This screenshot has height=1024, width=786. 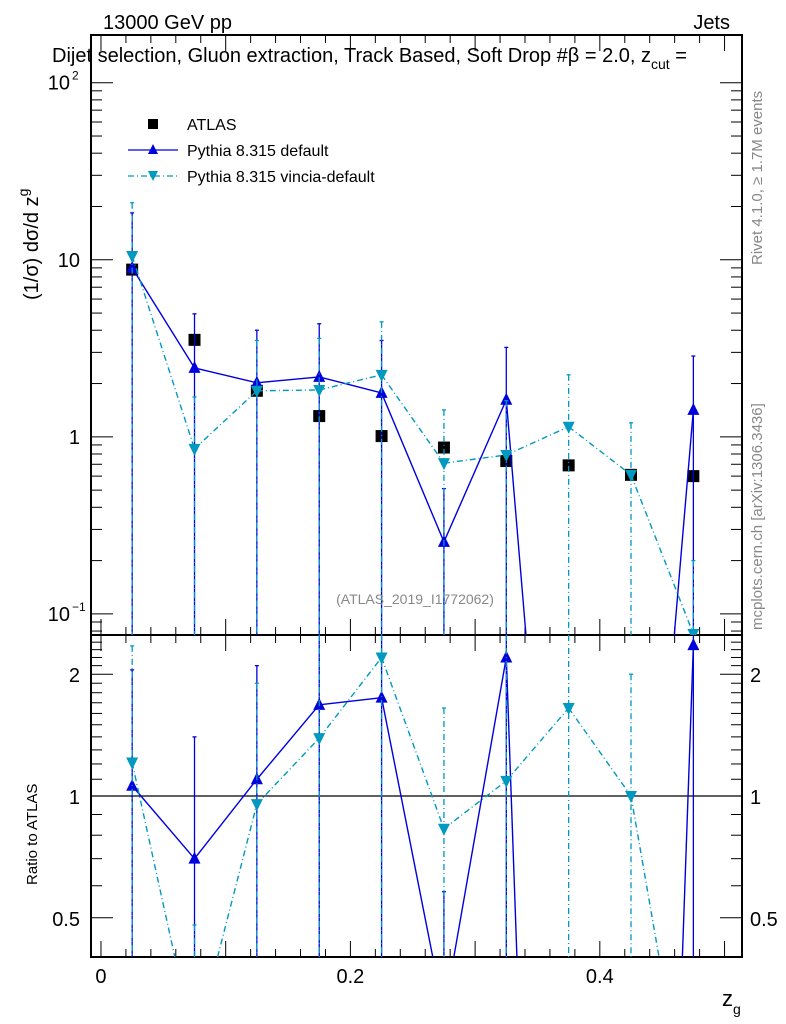 What do you see at coordinates (32, 834) in the screenshot?
I see `ratio-y-label: Ratio to ATLAS` at bounding box center [32, 834].